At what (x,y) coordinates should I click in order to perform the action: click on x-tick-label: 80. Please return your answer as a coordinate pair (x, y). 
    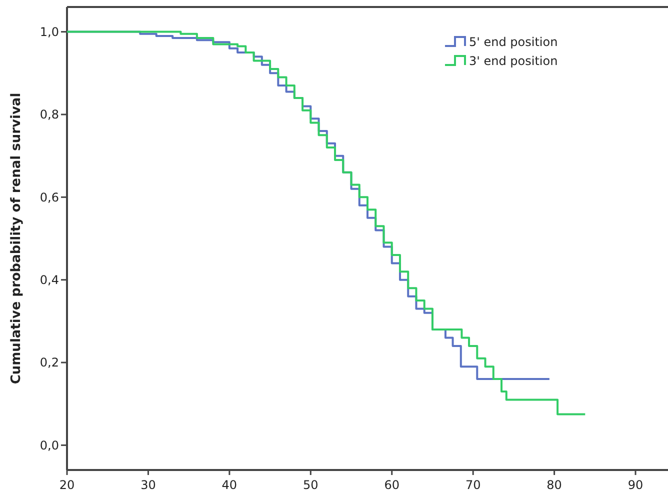
    Looking at the image, I should click on (554, 485).